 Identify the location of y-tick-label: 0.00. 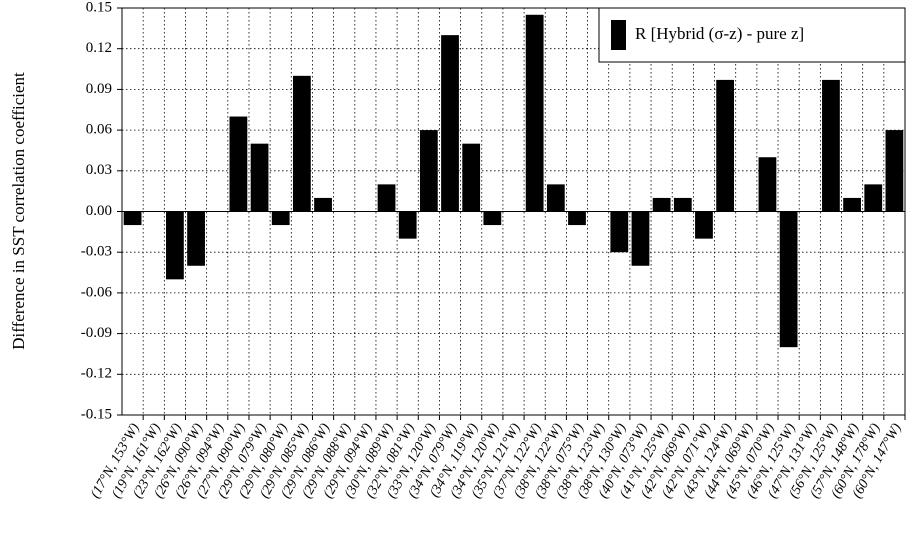
(99, 211).